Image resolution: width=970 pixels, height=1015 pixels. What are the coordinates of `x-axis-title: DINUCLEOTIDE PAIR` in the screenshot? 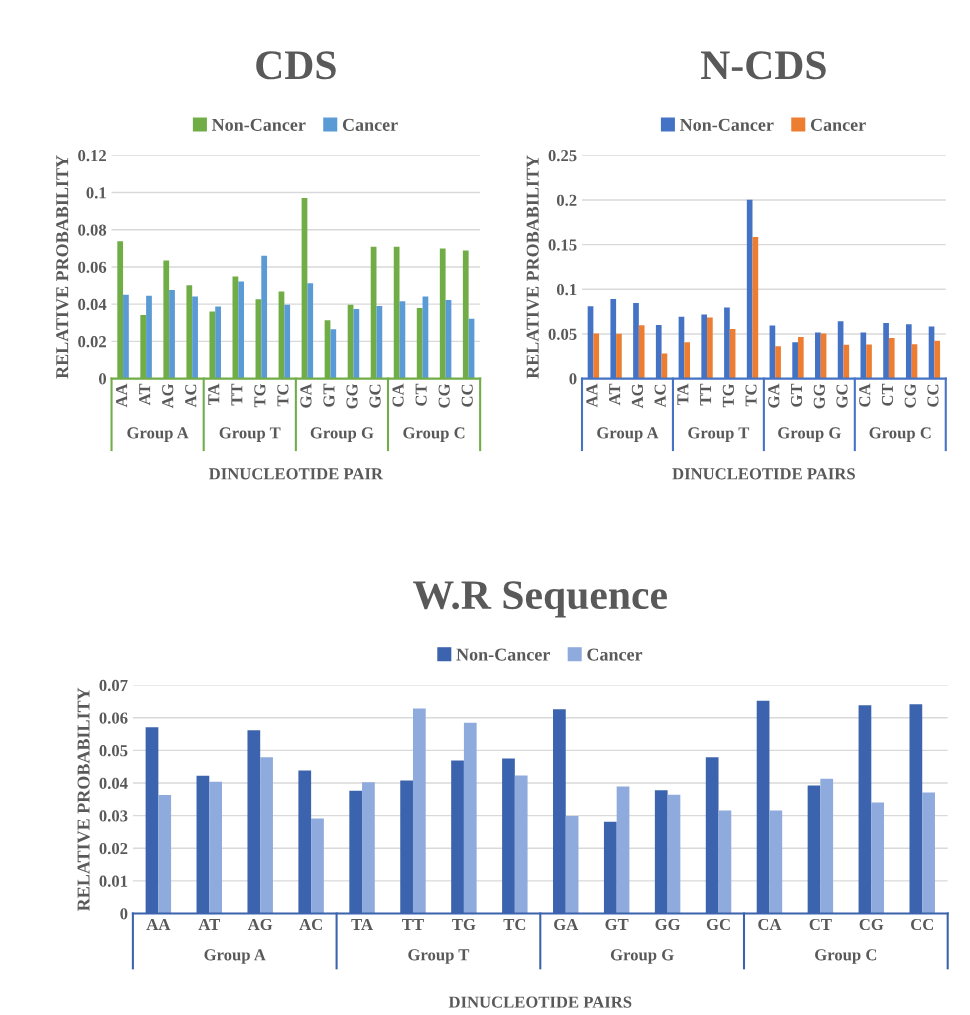 It's located at (296, 474).